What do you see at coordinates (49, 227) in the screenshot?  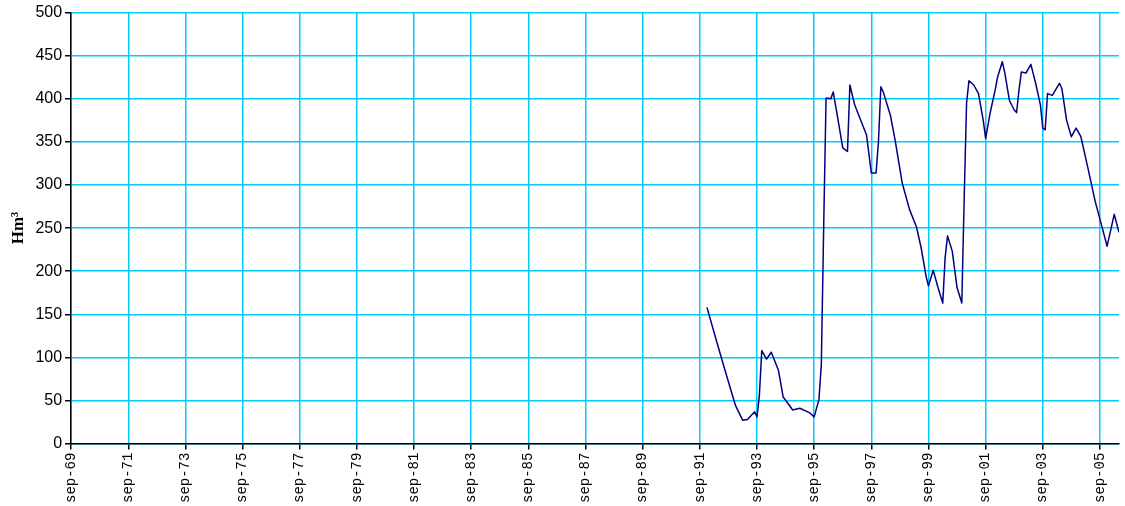 I see `y-tick-label: 250` at bounding box center [49, 227].